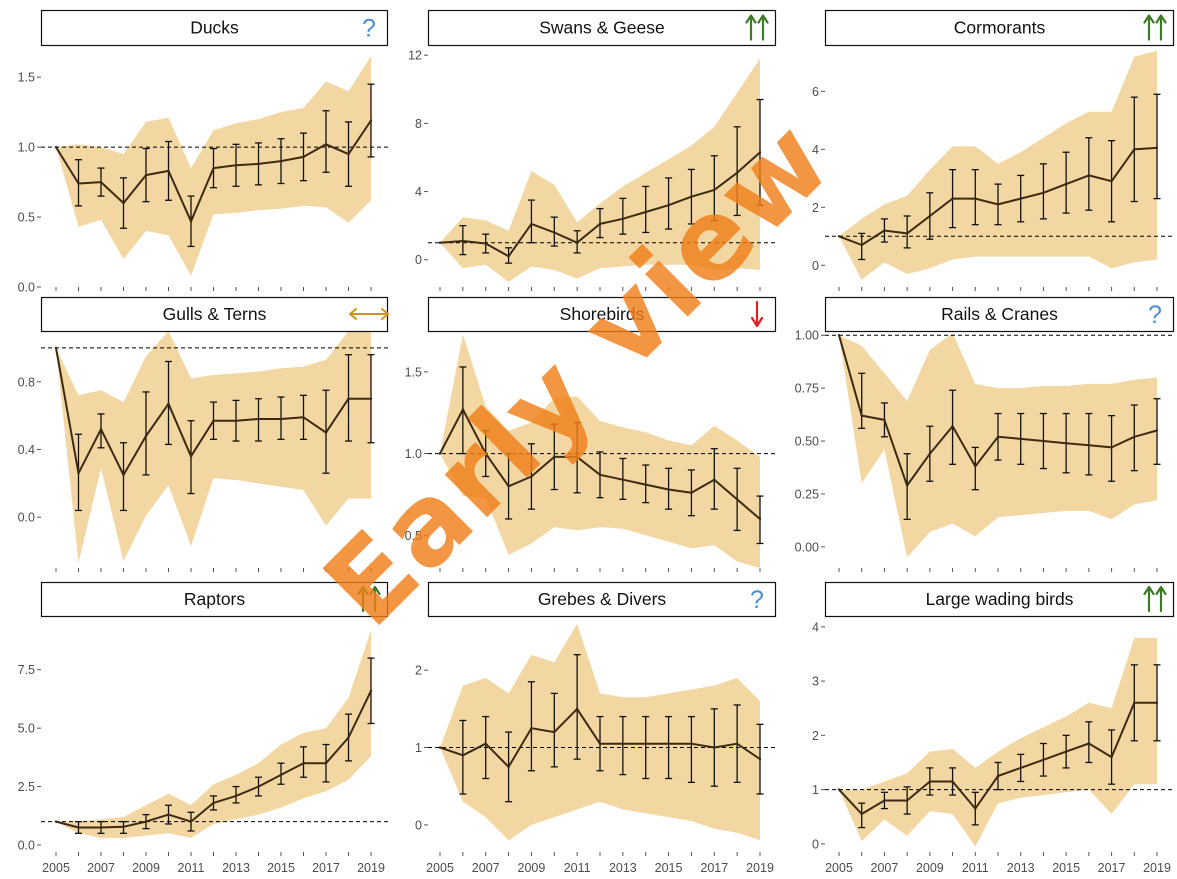  I want to click on y-tick-label: 12, so click(415, 56).